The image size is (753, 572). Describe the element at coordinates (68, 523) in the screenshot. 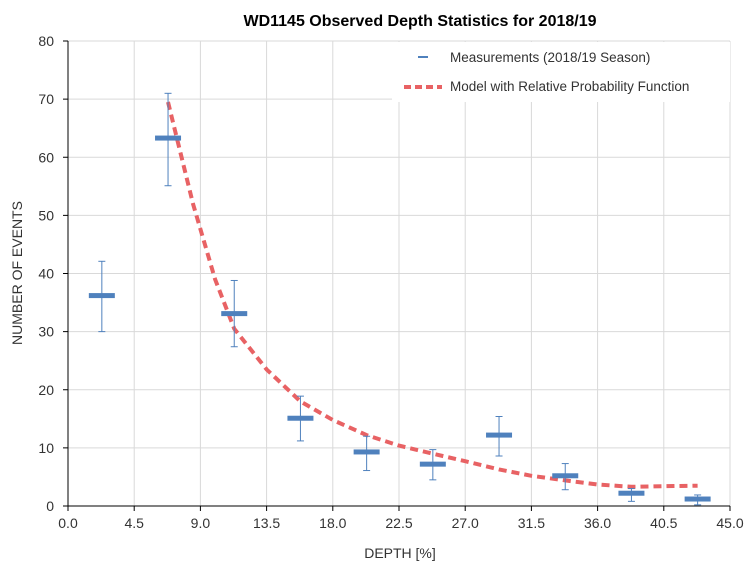

I see `x-tick-label: 0.0` at that location.